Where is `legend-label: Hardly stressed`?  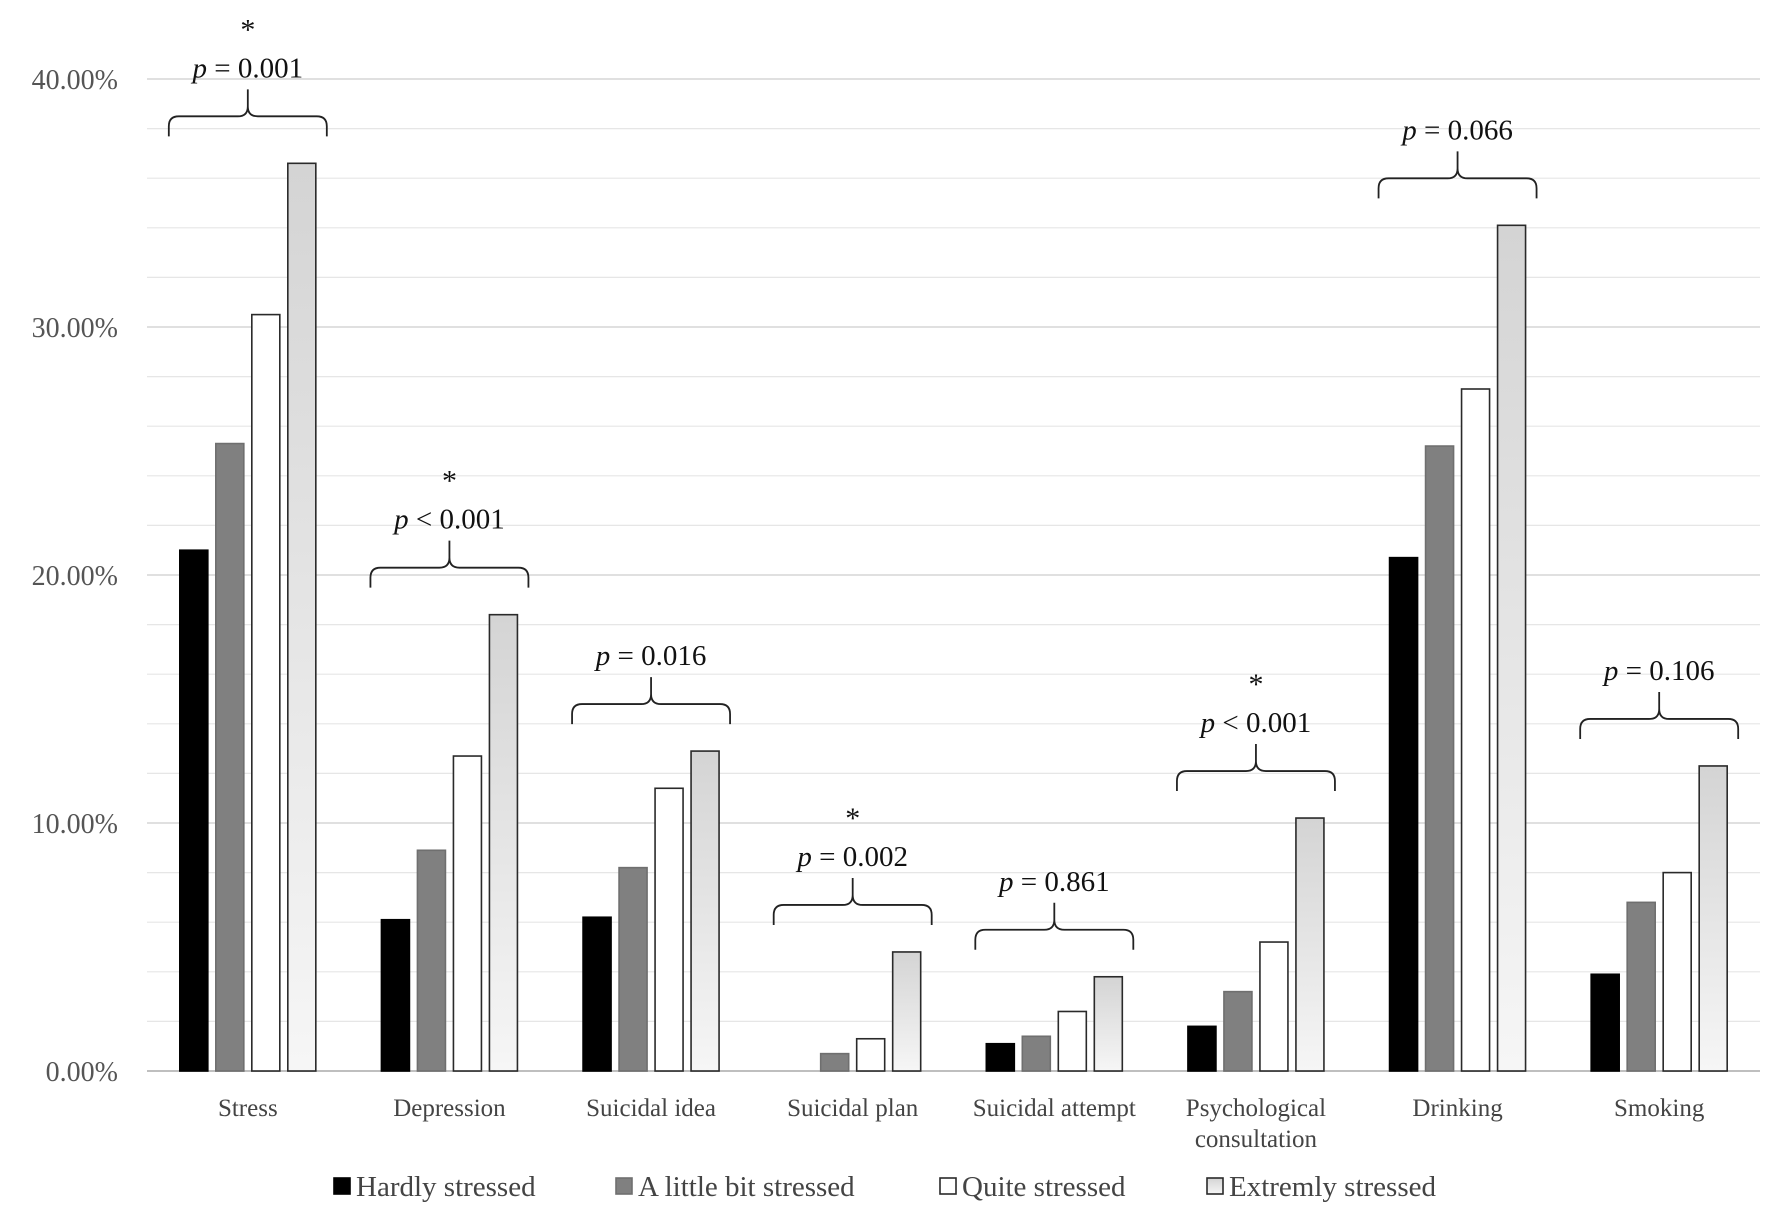
legend-label: Hardly stressed is located at coordinates (446, 1187).